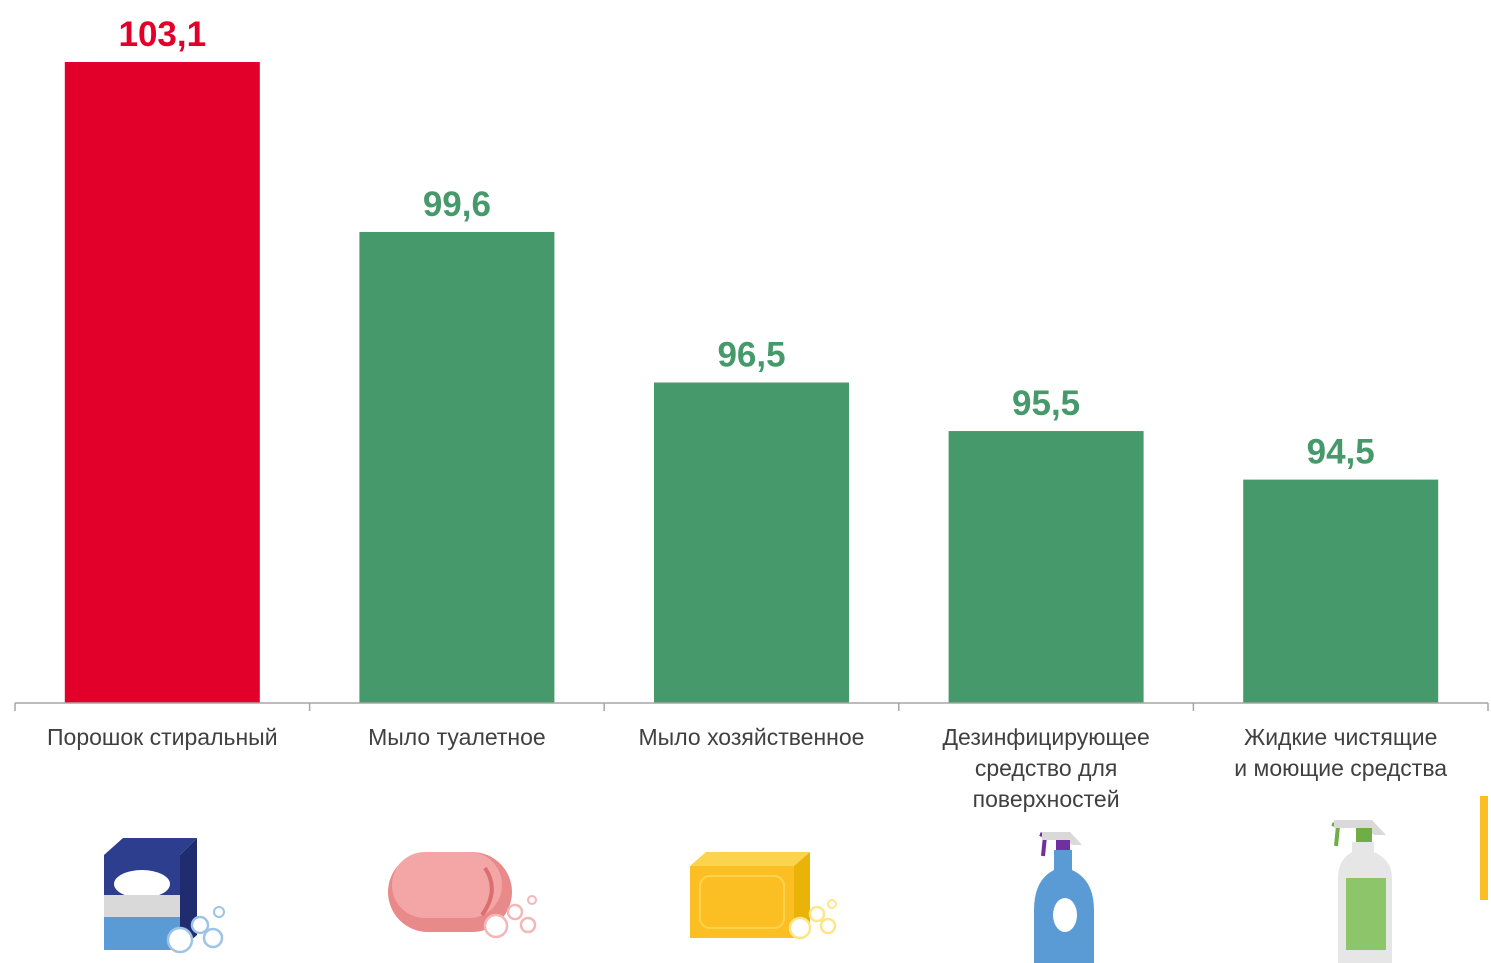 This screenshot has height=963, width=1491. I want to click on bar-value-label: 96,5, so click(751, 355).